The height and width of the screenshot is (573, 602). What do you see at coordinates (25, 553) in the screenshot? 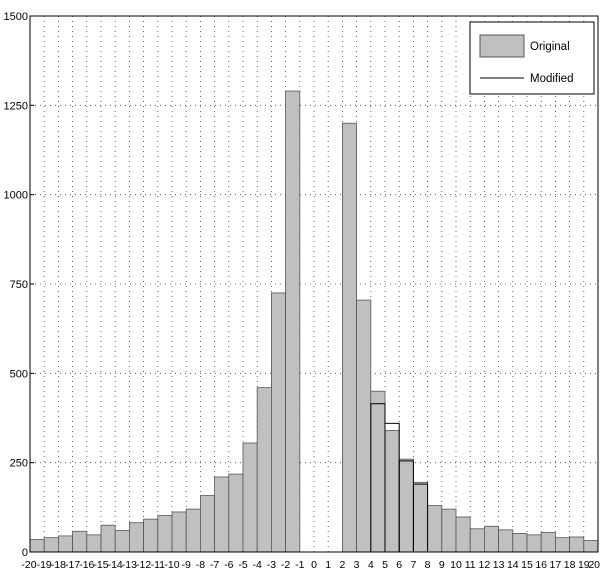
I see `y-tick-label: 0` at bounding box center [25, 553].